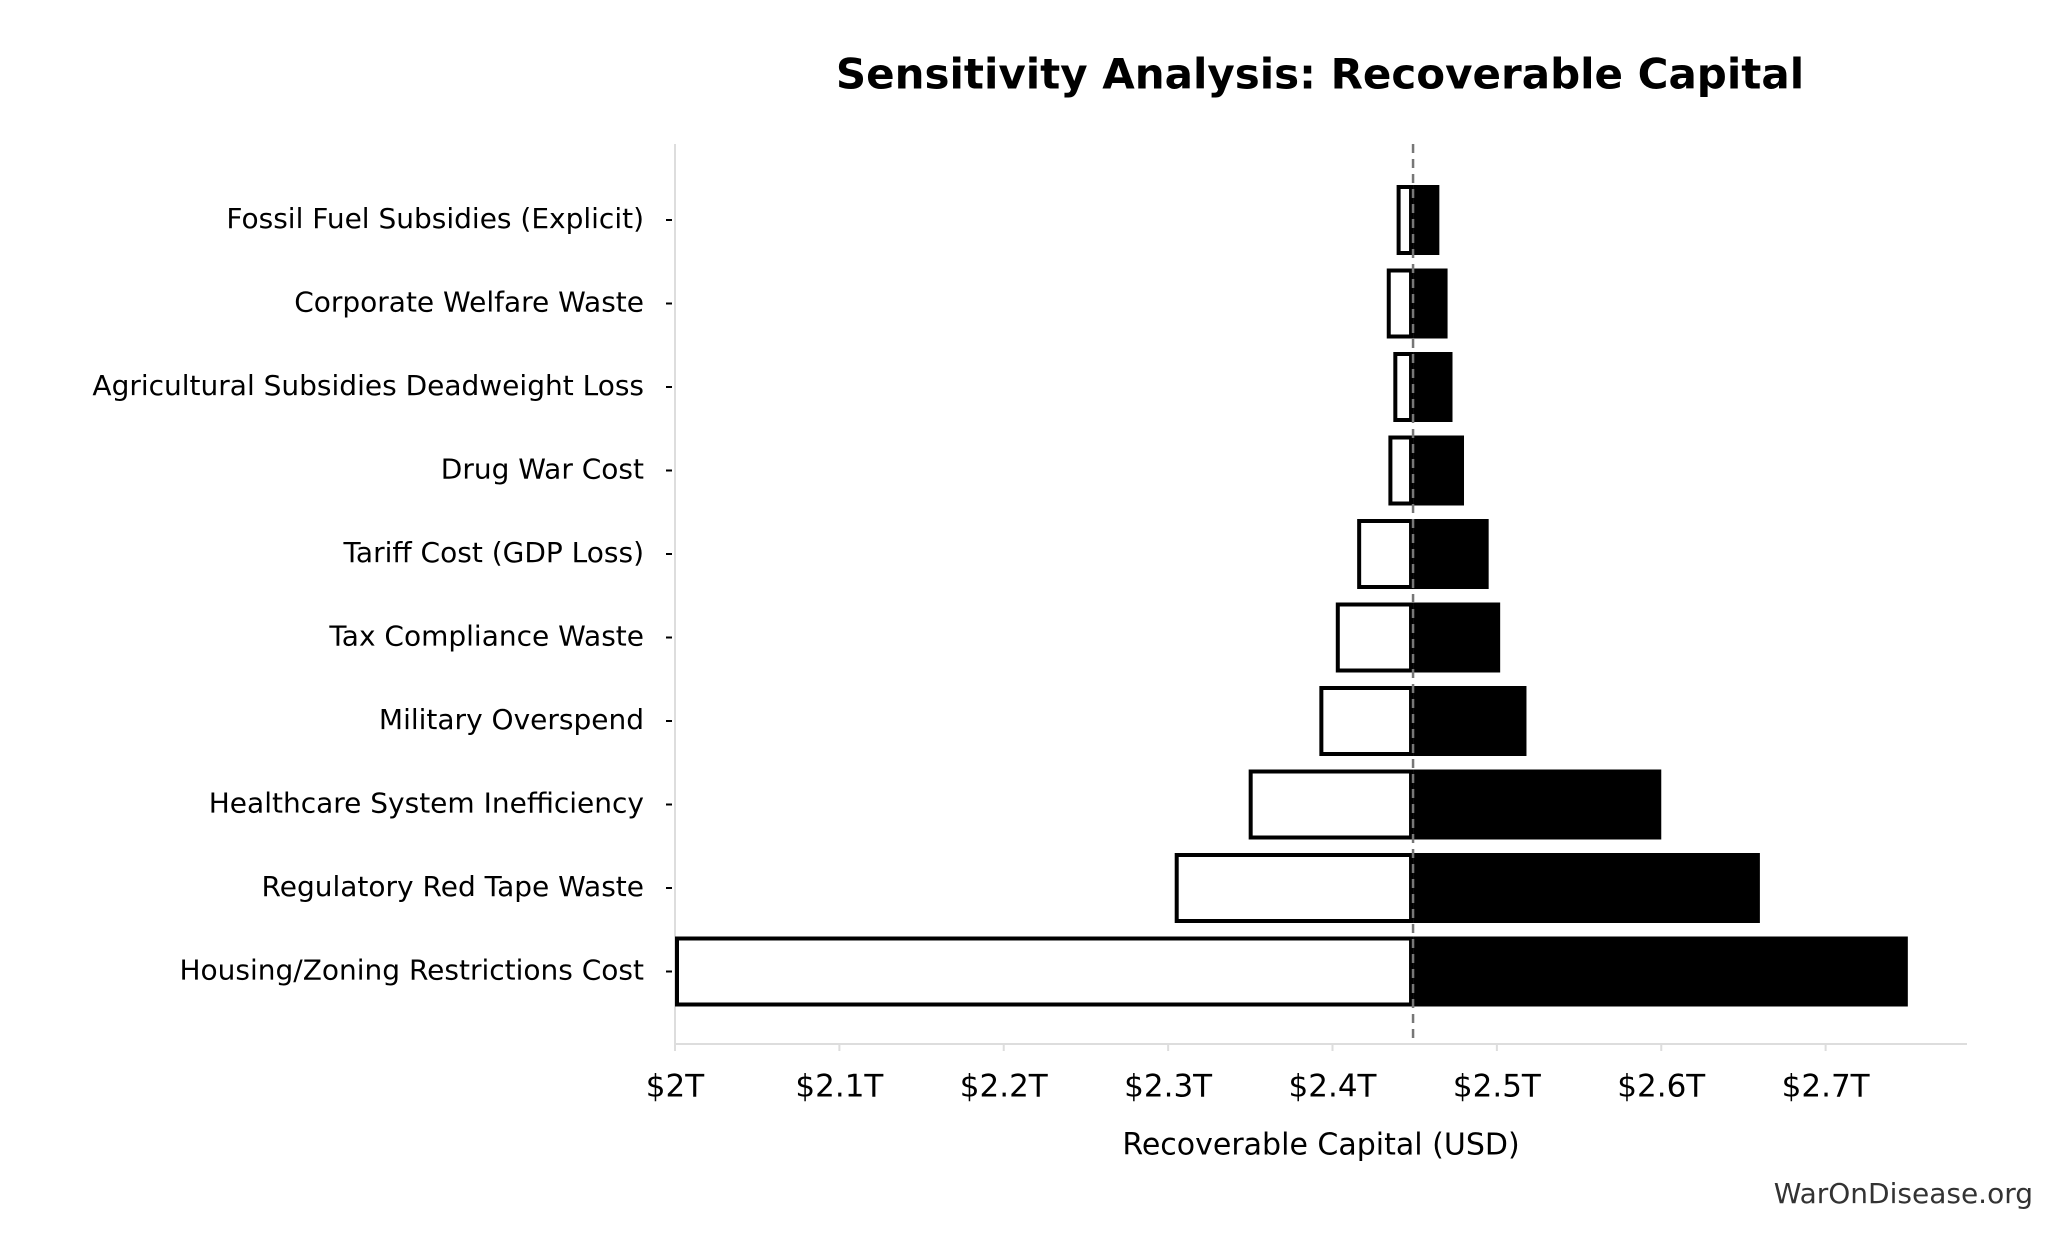  What do you see at coordinates (511, 719) in the screenshot?
I see `y-tick-label: Military Overspend` at bounding box center [511, 719].